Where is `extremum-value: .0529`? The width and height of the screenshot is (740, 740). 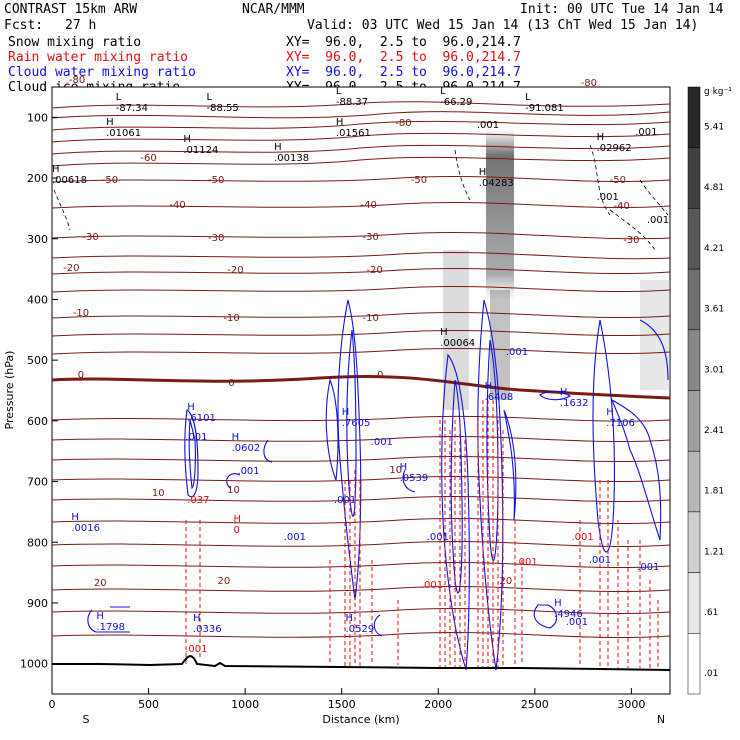
extremum-value: .0529 is located at coordinates (360, 629).